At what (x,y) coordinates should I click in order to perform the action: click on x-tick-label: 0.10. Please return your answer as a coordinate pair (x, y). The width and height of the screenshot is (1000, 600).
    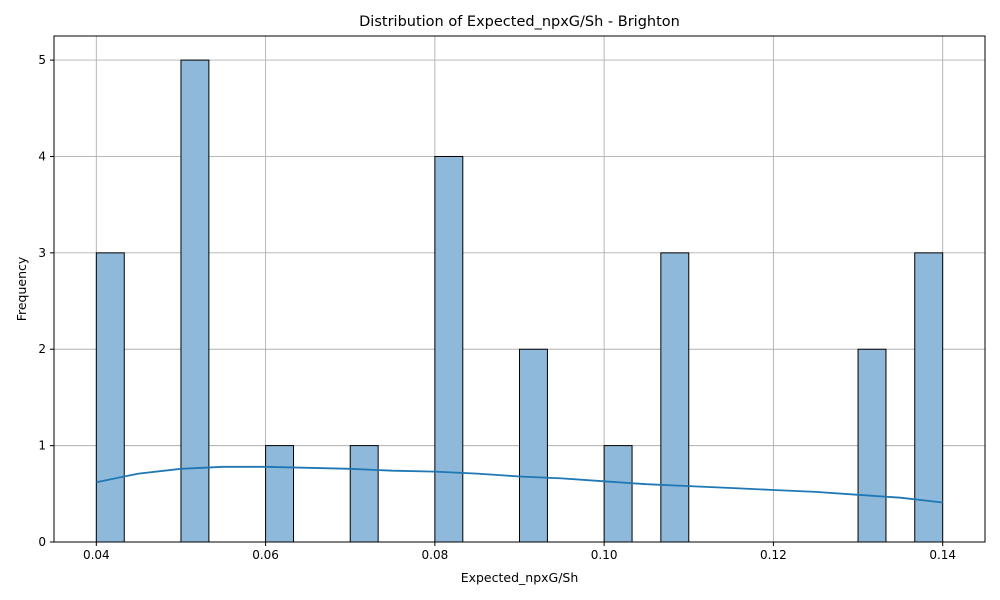
    Looking at the image, I should click on (604, 555).